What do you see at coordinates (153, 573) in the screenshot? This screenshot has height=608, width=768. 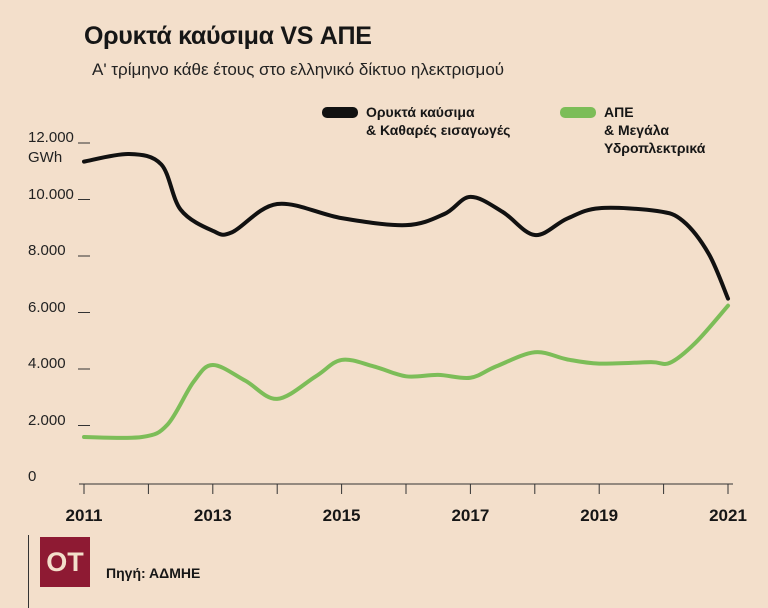 I see `source-text: Πηγή: ΑΔΜΗΕ` at bounding box center [153, 573].